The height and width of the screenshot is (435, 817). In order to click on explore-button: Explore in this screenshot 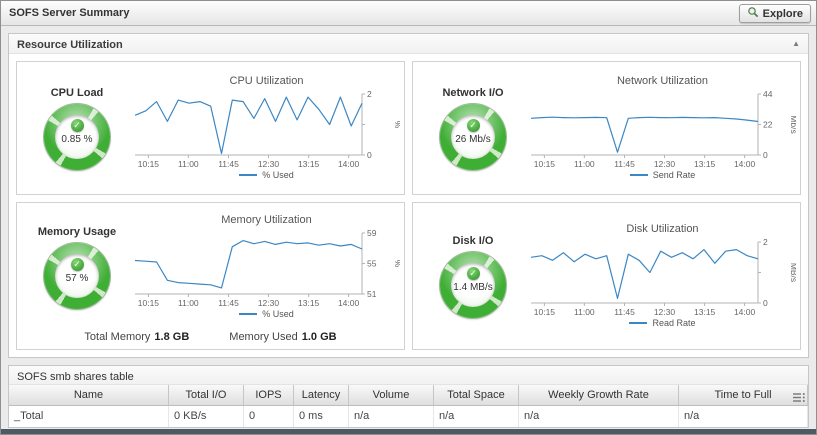, I will do `click(774, 13)`.